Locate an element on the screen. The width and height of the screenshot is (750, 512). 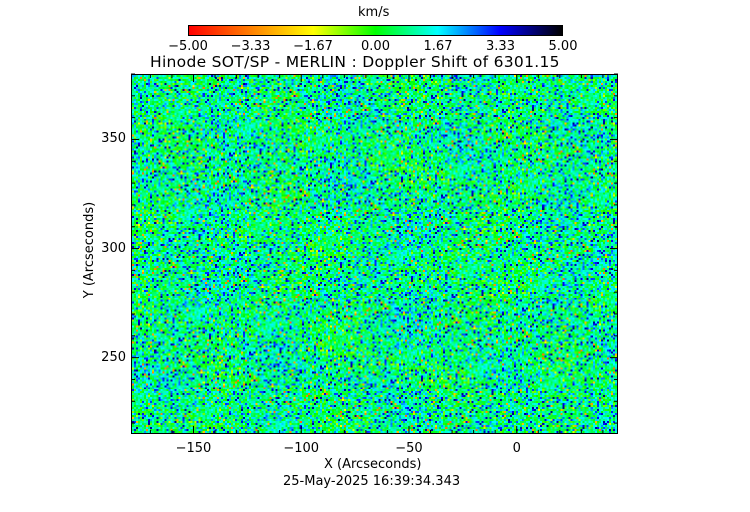
timestamp: 25-May-2025 16:39:34.343 is located at coordinates (372, 481).